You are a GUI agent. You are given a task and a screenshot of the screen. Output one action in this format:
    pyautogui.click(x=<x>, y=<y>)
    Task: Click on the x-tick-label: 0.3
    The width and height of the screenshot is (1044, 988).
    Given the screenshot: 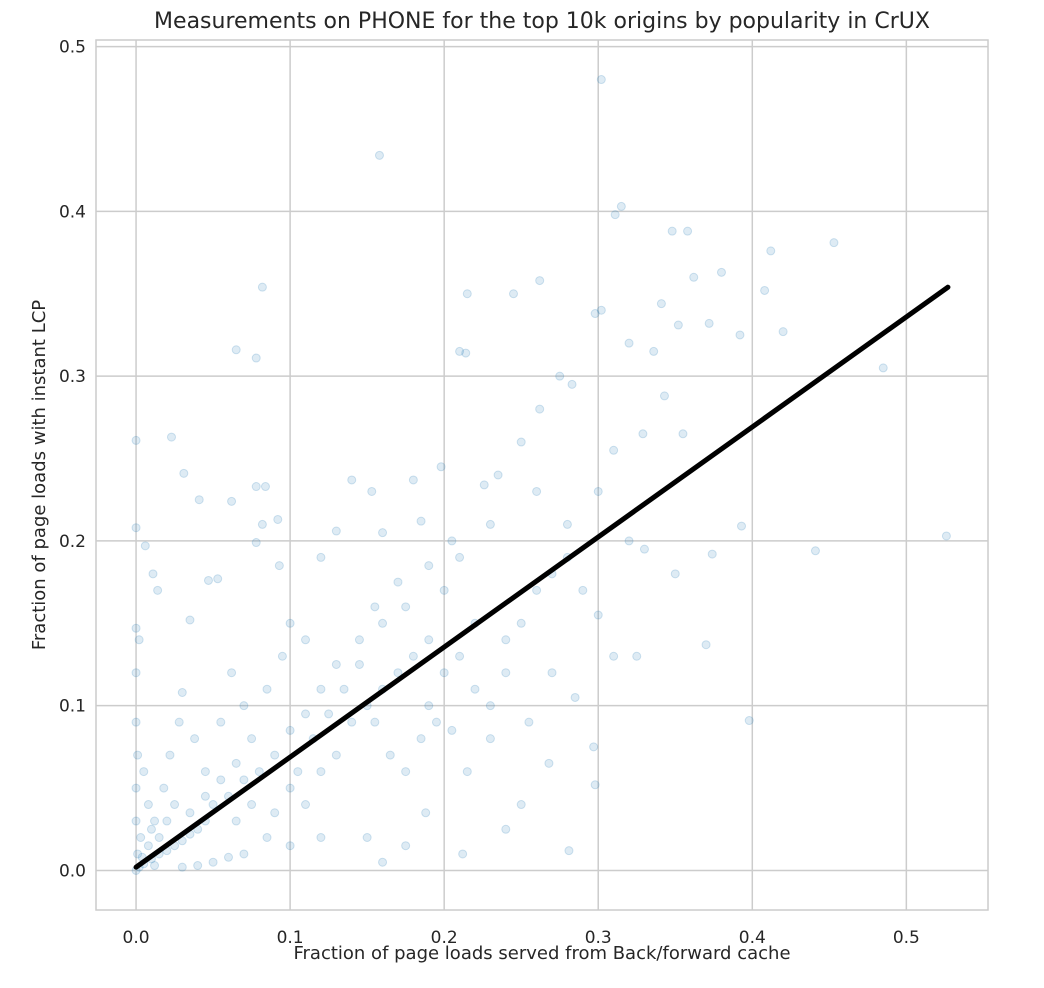 What is the action you would take?
    pyautogui.click(x=598, y=938)
    